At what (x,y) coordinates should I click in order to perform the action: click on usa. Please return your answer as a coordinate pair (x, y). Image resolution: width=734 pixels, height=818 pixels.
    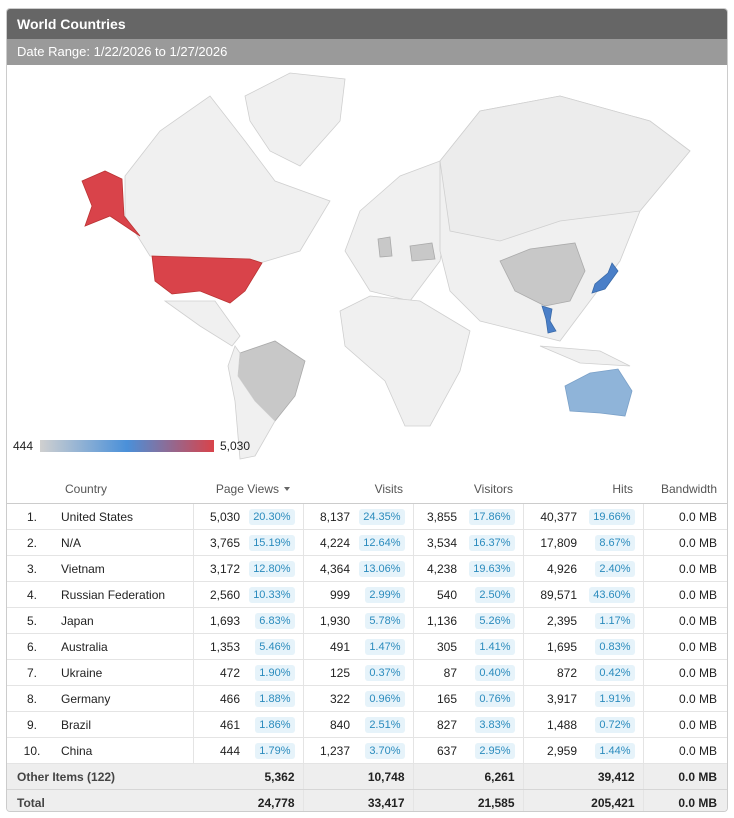
    Looking at the image, I should click on (207, 279).